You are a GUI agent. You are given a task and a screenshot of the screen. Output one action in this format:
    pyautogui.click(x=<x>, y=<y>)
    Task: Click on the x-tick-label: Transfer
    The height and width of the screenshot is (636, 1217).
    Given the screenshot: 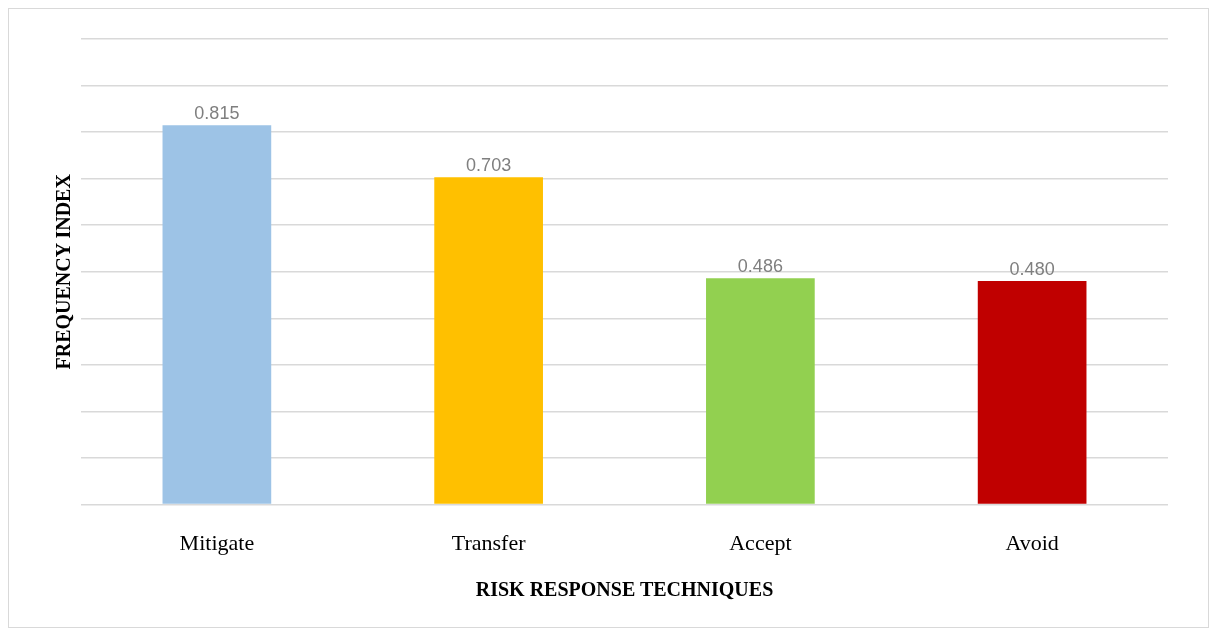 What is the action you would take?
    pyautogui.click(x=489, y=542)
    